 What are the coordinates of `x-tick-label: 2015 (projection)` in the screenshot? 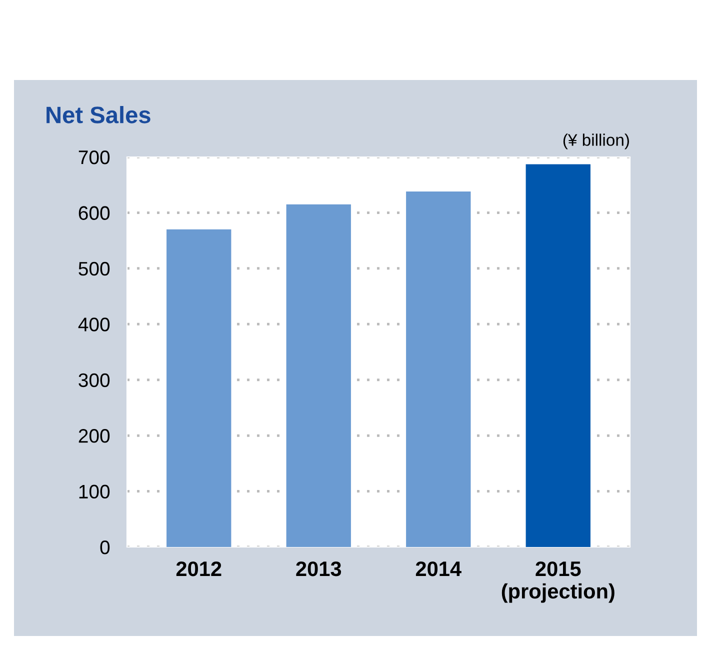 It's located at (558, 582).